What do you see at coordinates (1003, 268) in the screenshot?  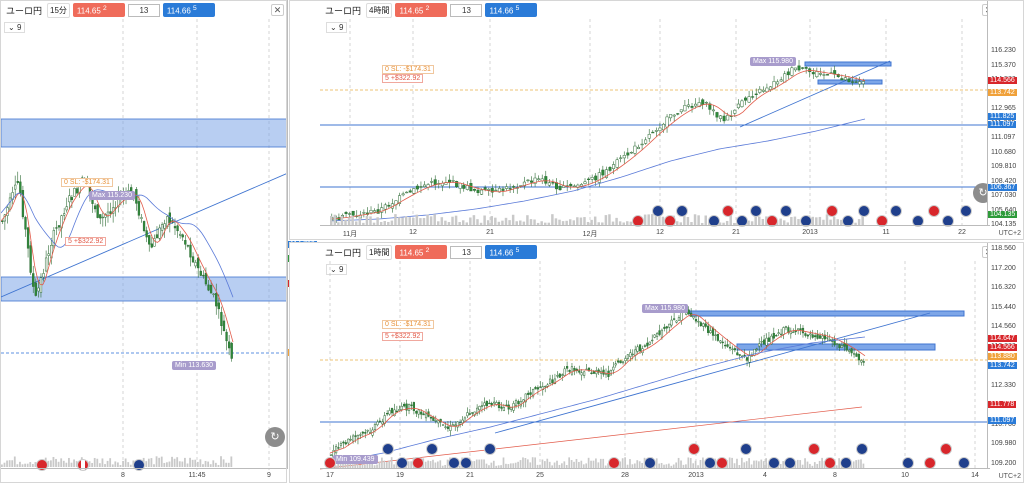 I see `price-tick-label: 117.200` at bounding box center [1003, 268].